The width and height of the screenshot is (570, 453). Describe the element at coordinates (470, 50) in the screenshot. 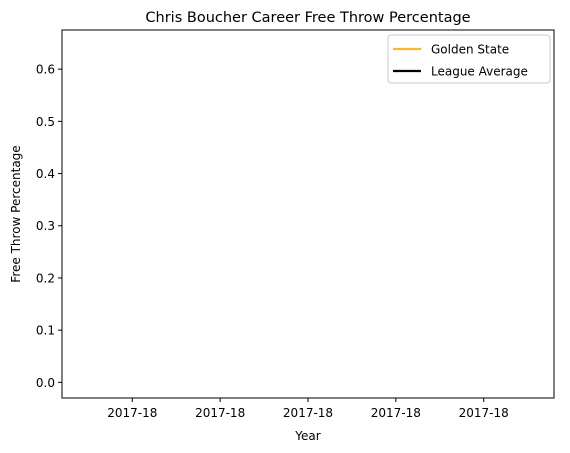

I see `legend-label-1: Golden State` at that location.